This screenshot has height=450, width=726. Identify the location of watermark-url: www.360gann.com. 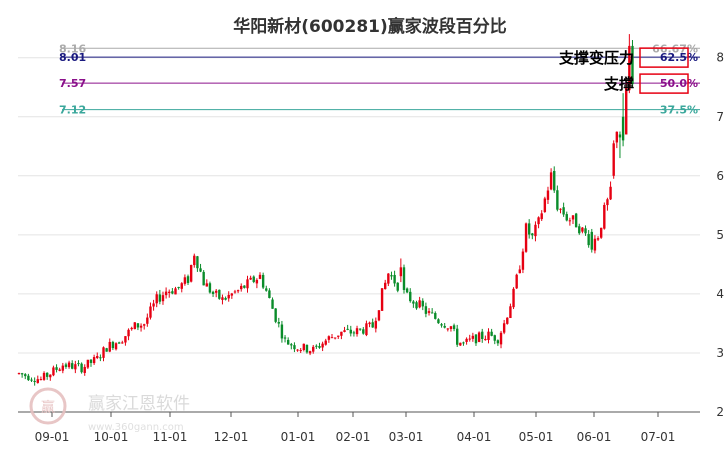
(136, 427).